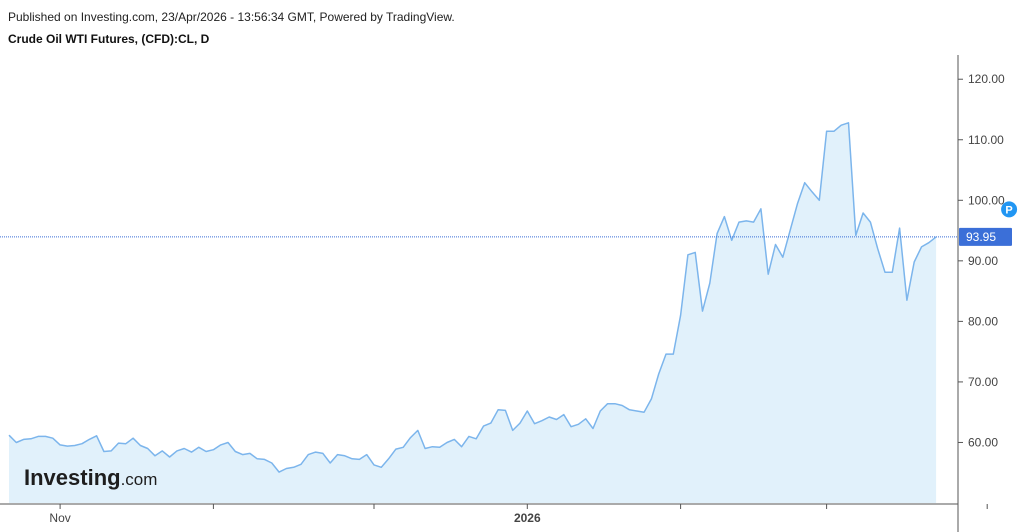 The width and height of the screenshot is (1024, 532). What do you see at coordinates (986, 140) in the screenshot?
I see `y-tick-label: 110.00` at bounding box center [986, 140].